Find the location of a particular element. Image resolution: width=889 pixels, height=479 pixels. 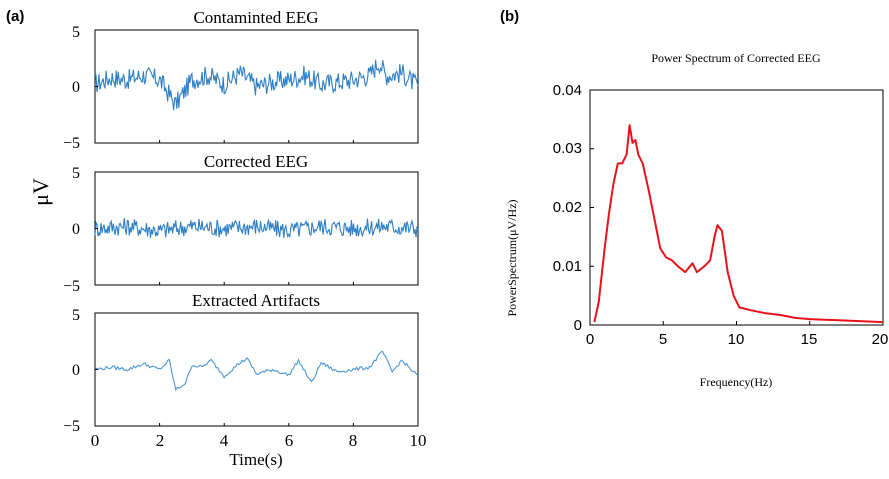

spectrum-xtick-20: 20 is located at coordinates (880, 339).